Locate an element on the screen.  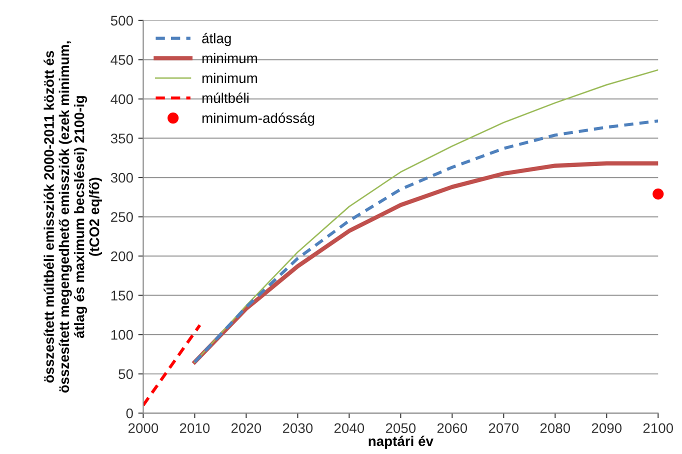
legend-label: minimum-adósság is located at coordinates (258, 119).